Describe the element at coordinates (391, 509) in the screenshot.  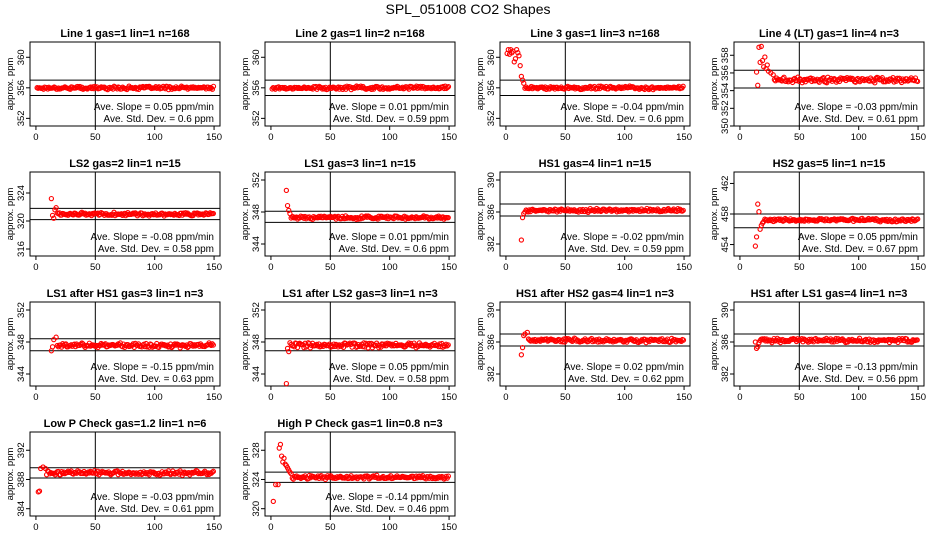
I see `std-dev-annotation: Ave. Std. Dev. = 0.46 ppm` at that location.